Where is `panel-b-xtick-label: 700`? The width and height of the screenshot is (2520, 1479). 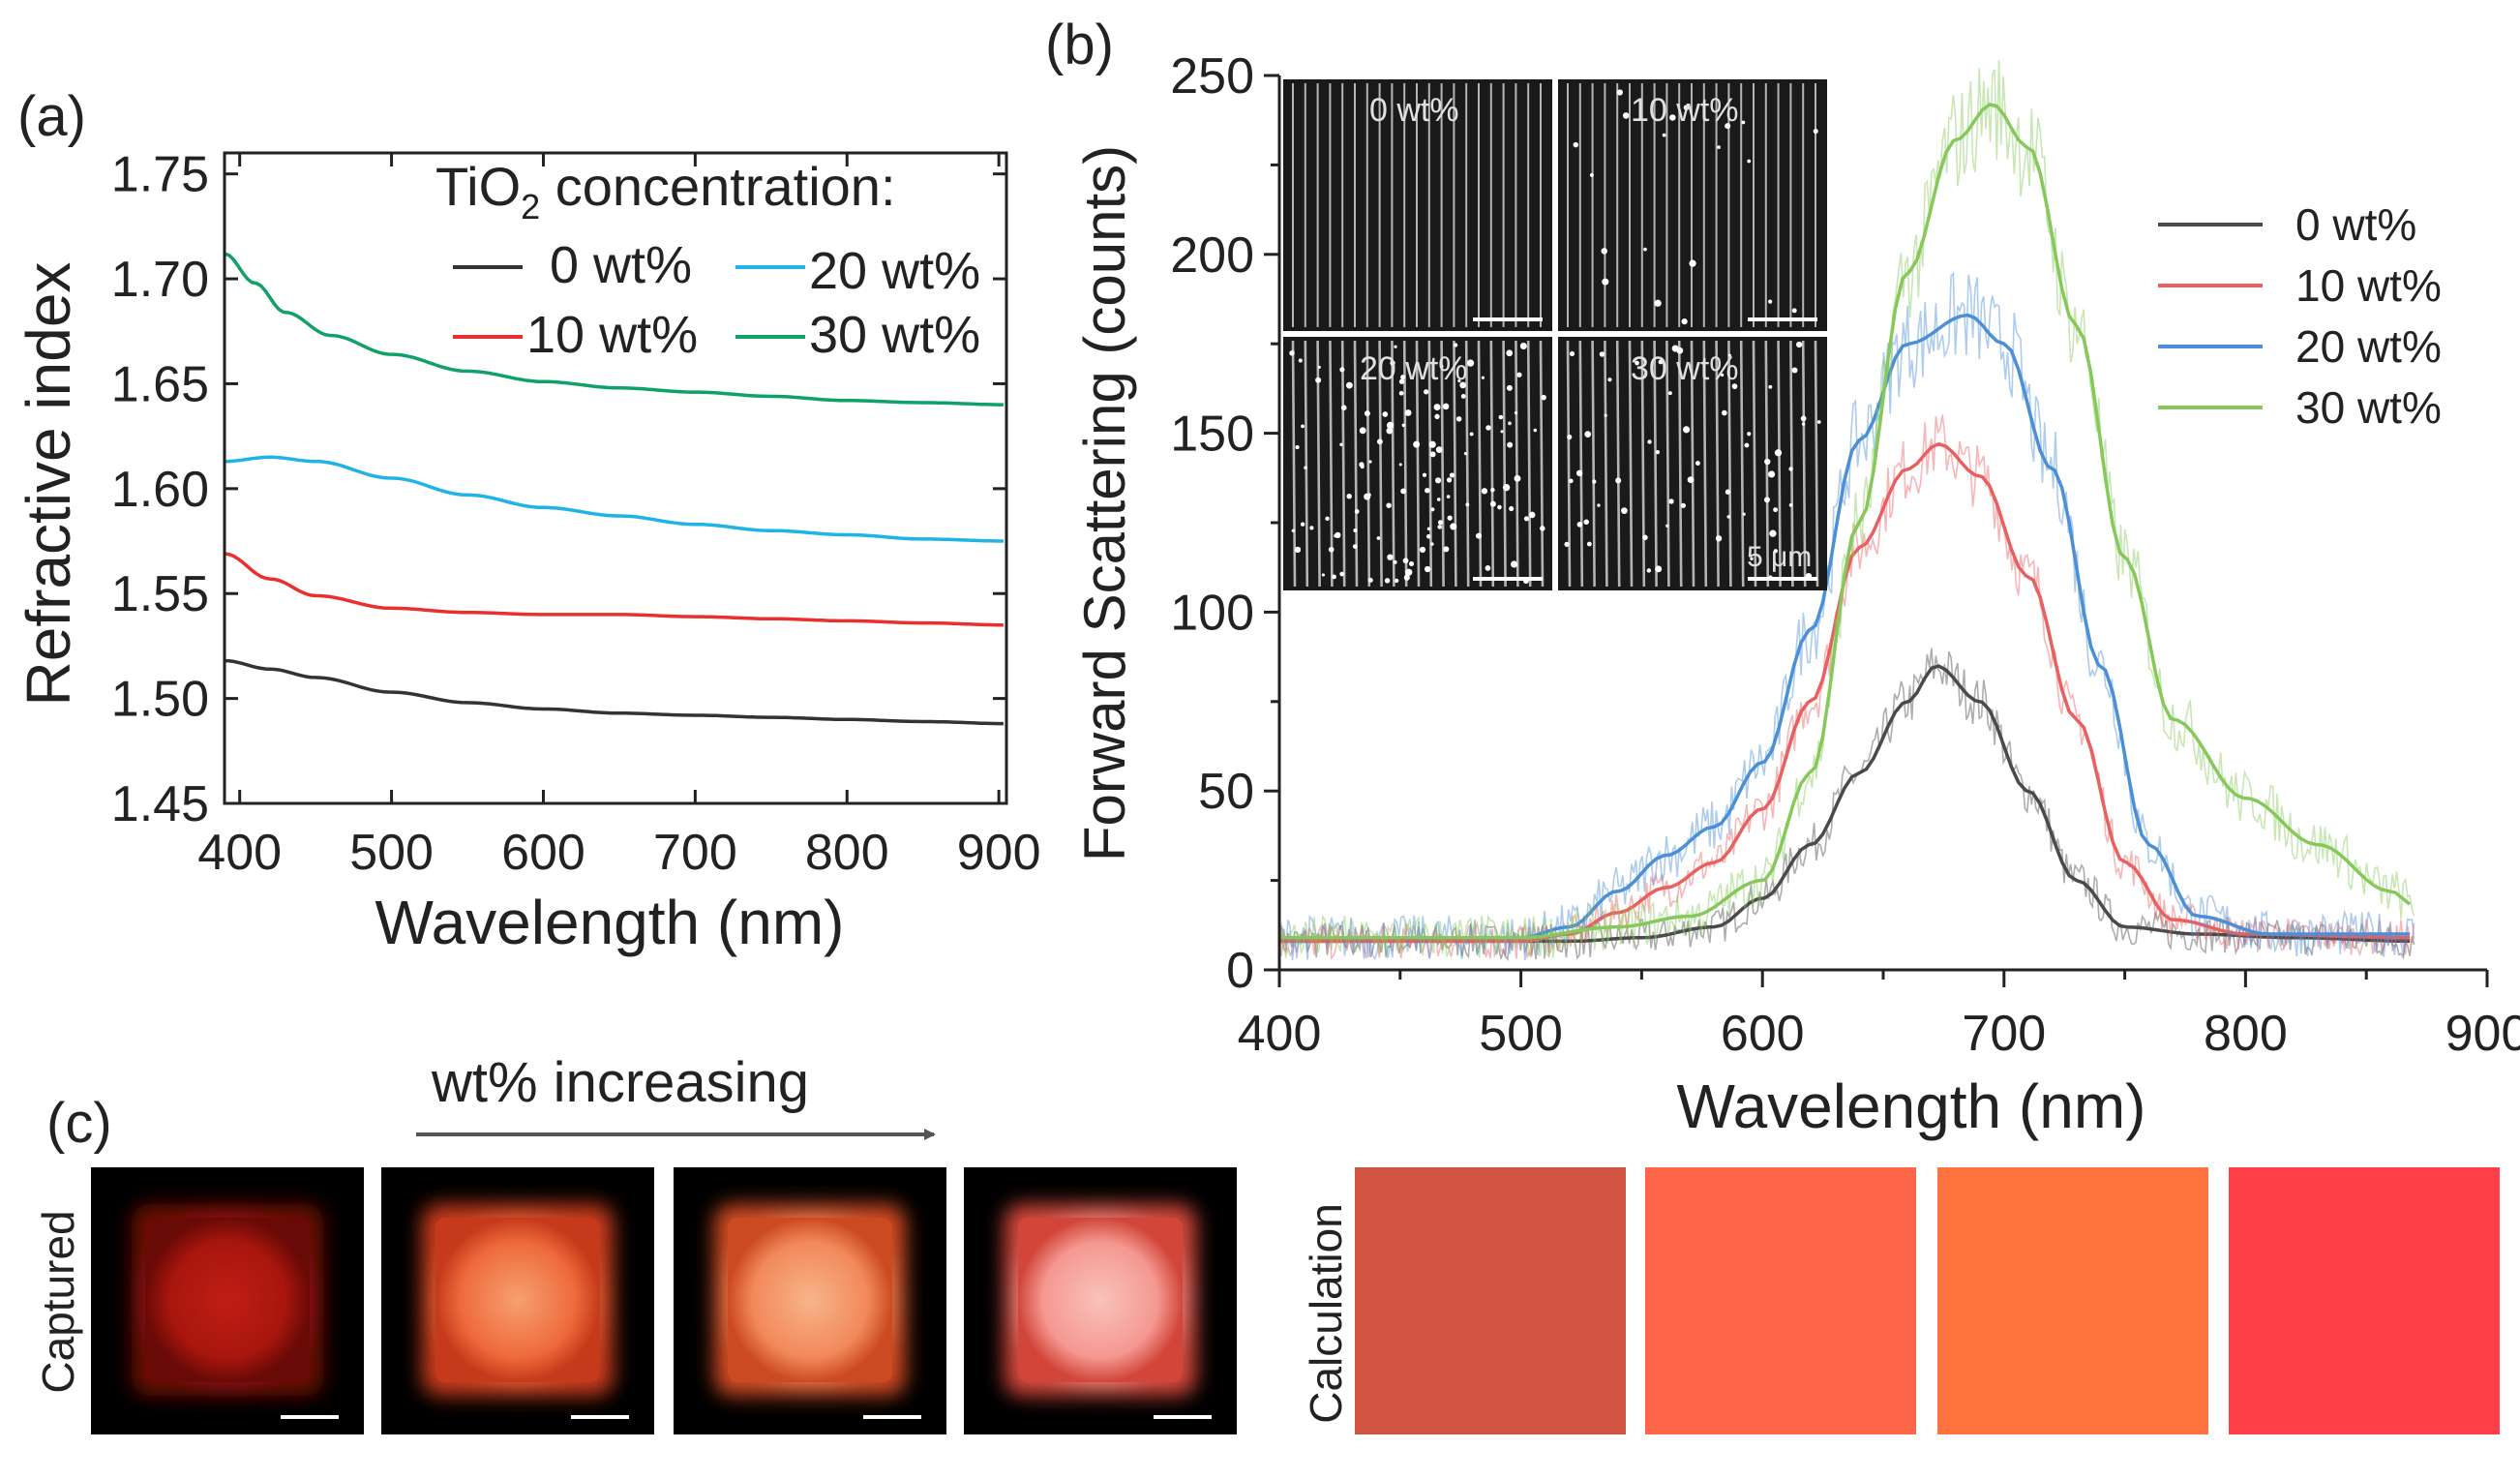
panel-b-xtick-label: 700 is located at coordinates (2004, 1034).